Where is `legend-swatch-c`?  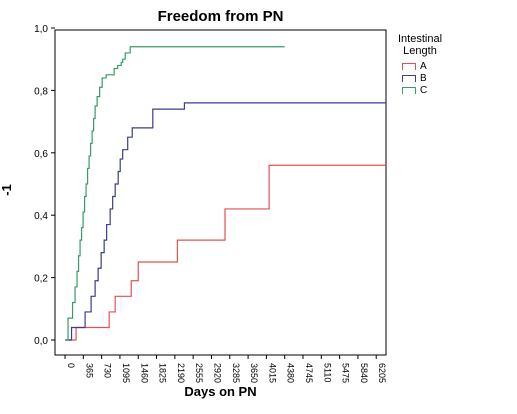 legend-swatch-c is located at coordinates (409, 90).